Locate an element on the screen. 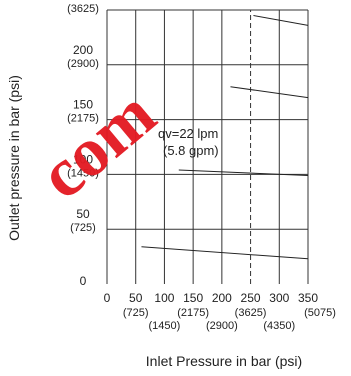 The image size is (351, 376). y-tick-label-250: 250 is located at coordinates (83, 1).